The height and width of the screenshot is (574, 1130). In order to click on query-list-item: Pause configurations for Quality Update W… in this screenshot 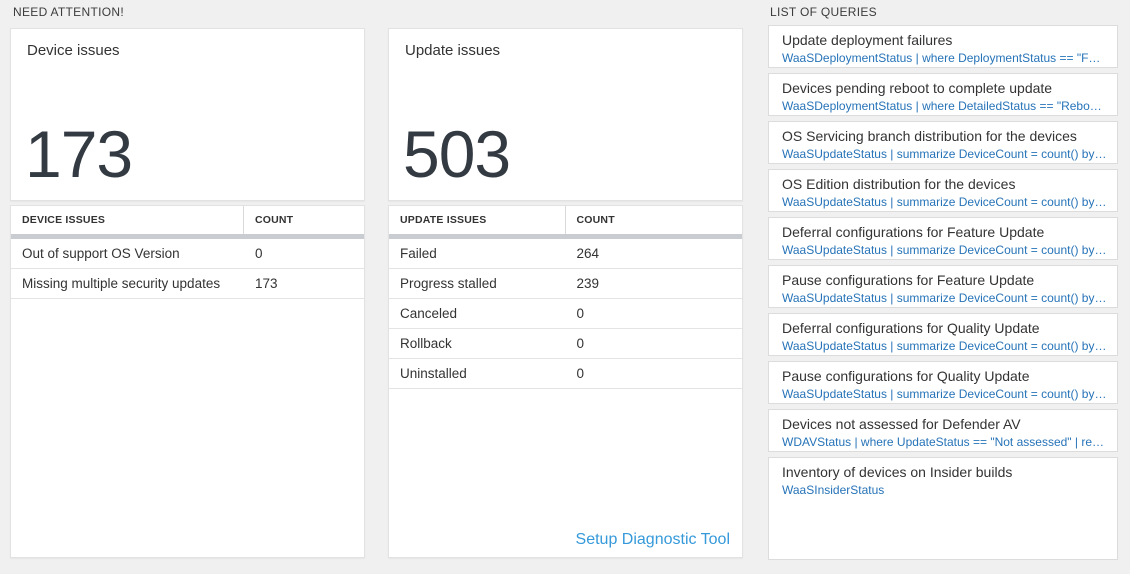, I will do `click(943, 382)`.